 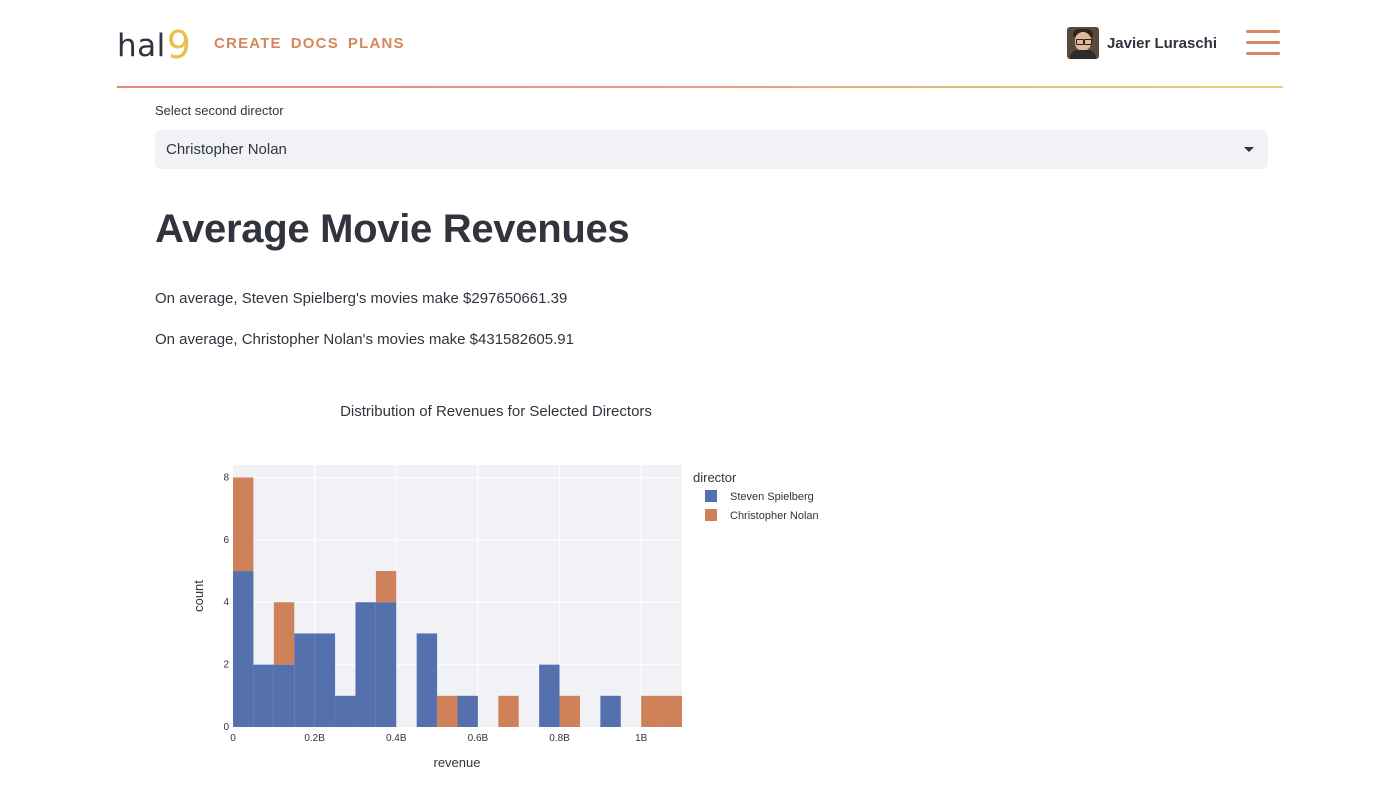 What do you see at coordinates (774, 516) in the screenshot?
I see `legend-label-nolan: Christopher Nolan` at bounding box center [774, 516].